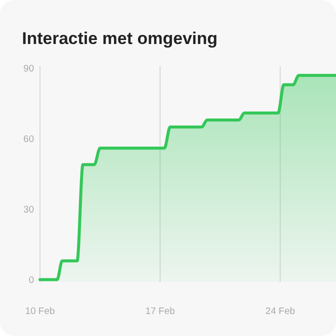  Describe the element at coordinates (280, 311) in the screenshot. I see `x-tick-label: 24 Feb` at that location.